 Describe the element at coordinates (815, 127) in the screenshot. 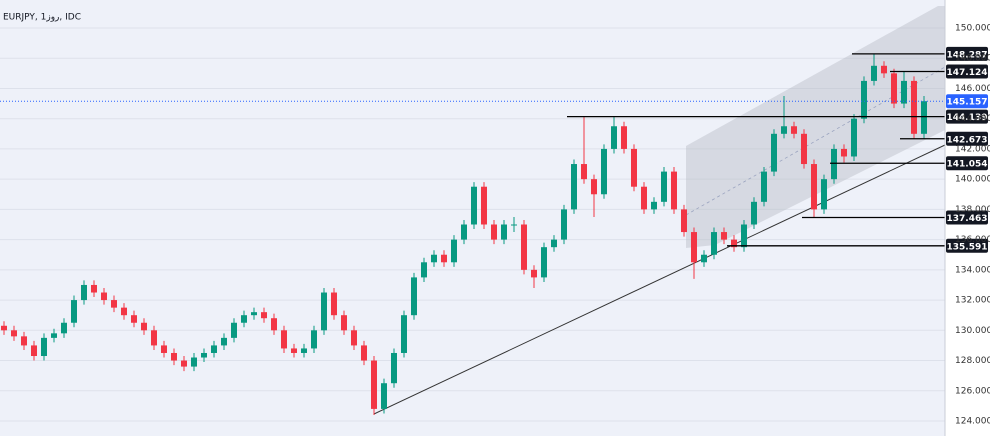

I see `regression-channel` at that location.